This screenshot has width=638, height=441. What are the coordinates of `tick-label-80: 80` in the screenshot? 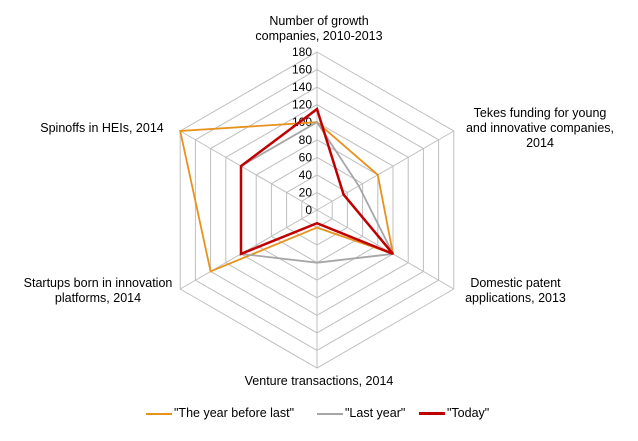 It's located at (306, 140).